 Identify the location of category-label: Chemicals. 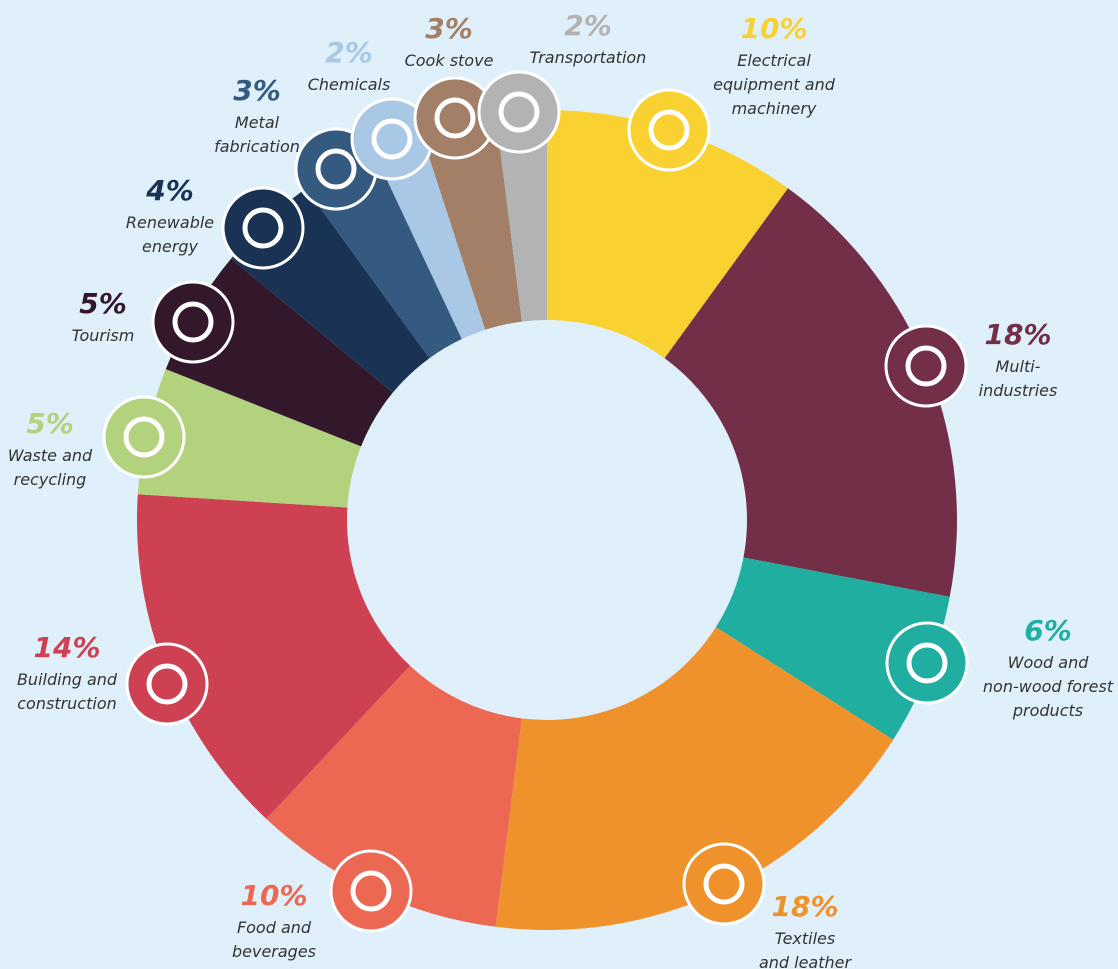
(349, 84).